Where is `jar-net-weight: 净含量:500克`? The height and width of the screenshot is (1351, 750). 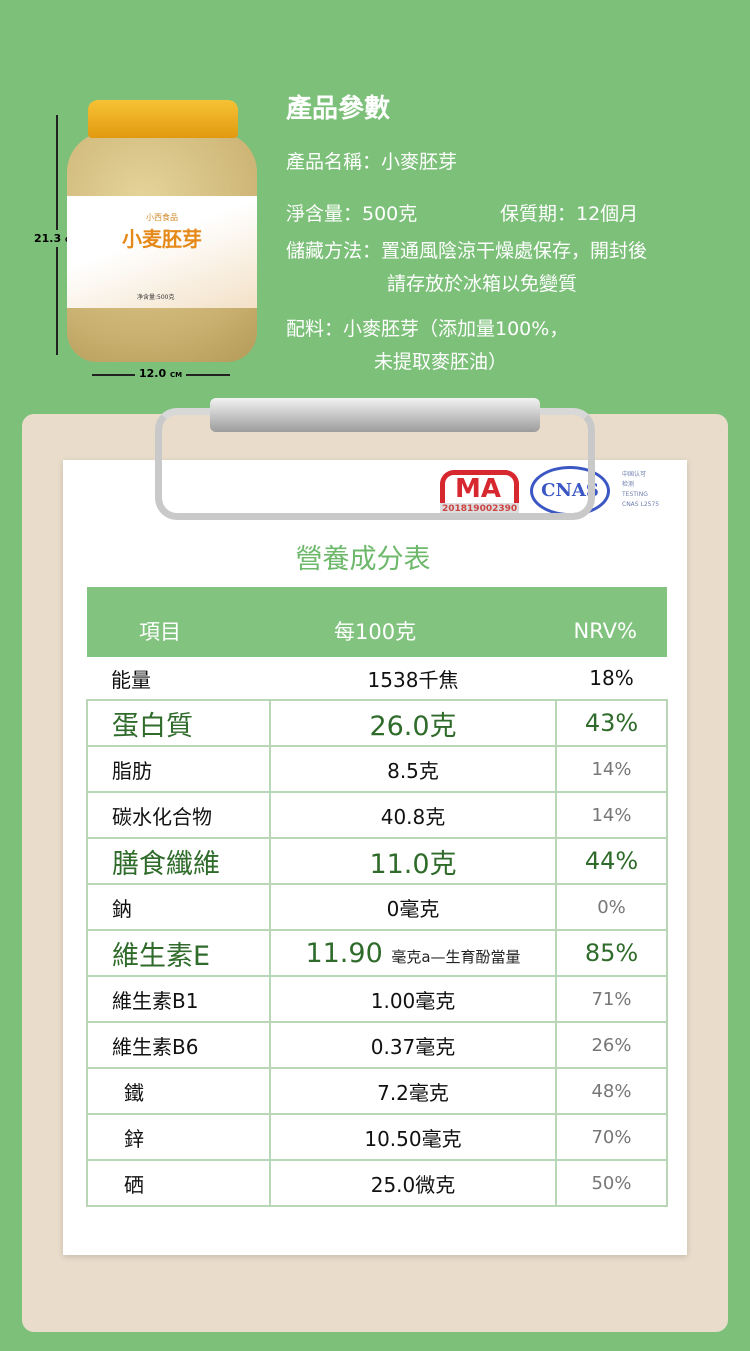 jar-net-weight: 净含量:500克 is located at coordinates (156, 297).